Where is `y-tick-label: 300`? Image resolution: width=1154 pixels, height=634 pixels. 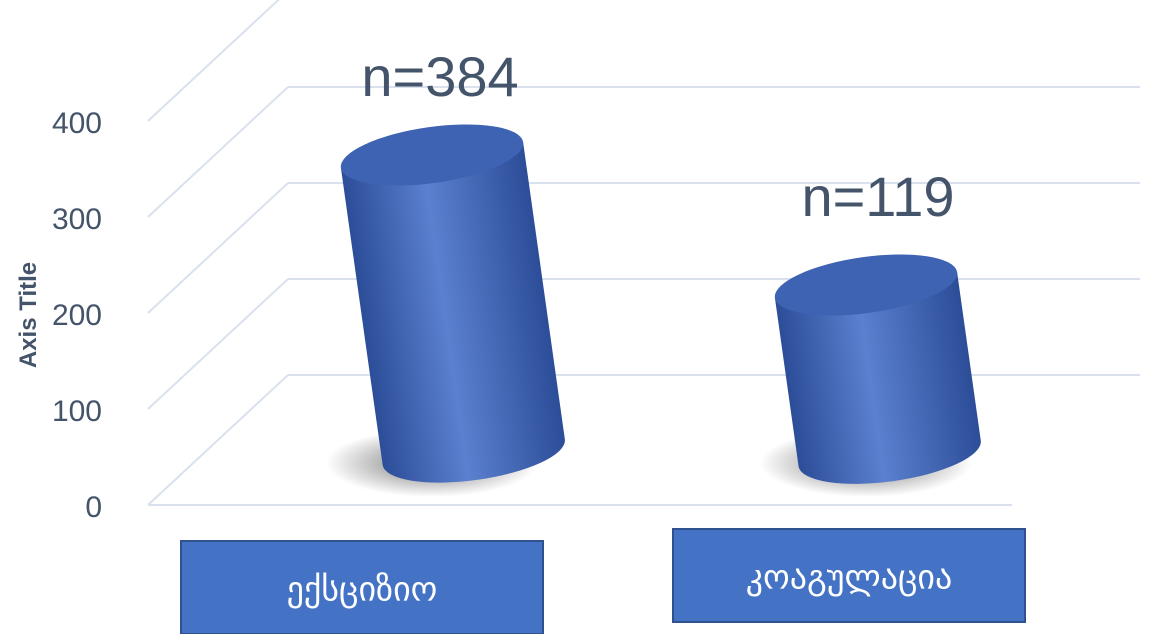
y-tick-label: 300 is located at coordinates (77, 219).